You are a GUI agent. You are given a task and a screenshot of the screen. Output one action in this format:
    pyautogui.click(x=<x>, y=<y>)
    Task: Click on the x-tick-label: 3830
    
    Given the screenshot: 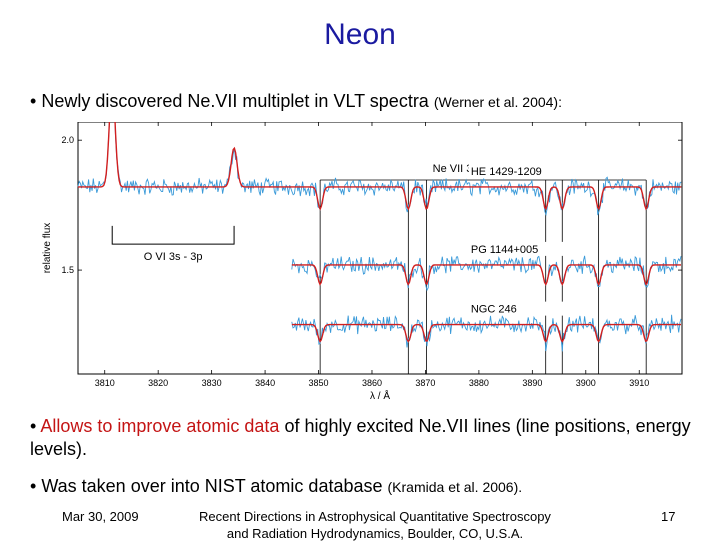 What is the action you would take?
    pyautogui.click(x=212, y=383)
    